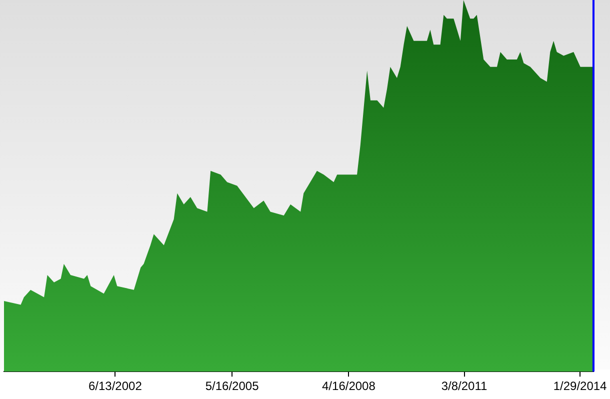  I want to click on x-tick-label: 1/29/2014, so click(580, 386).